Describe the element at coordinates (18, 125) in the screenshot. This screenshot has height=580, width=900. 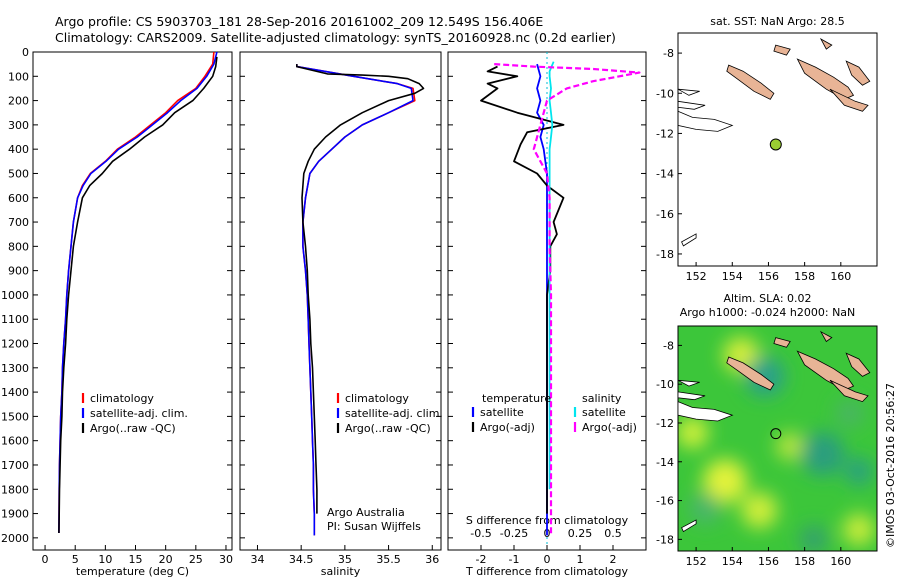
I see `temperature-ytick-label-3: 300` at that location.